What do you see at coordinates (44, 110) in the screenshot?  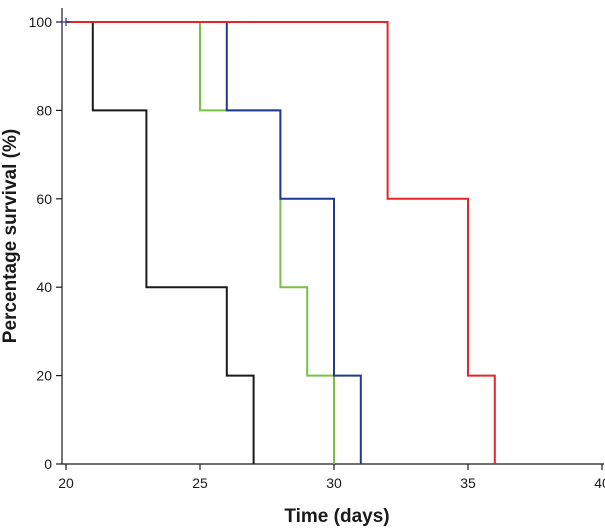 I see `y-tick-label: 80` at bounding box center [44, 110].